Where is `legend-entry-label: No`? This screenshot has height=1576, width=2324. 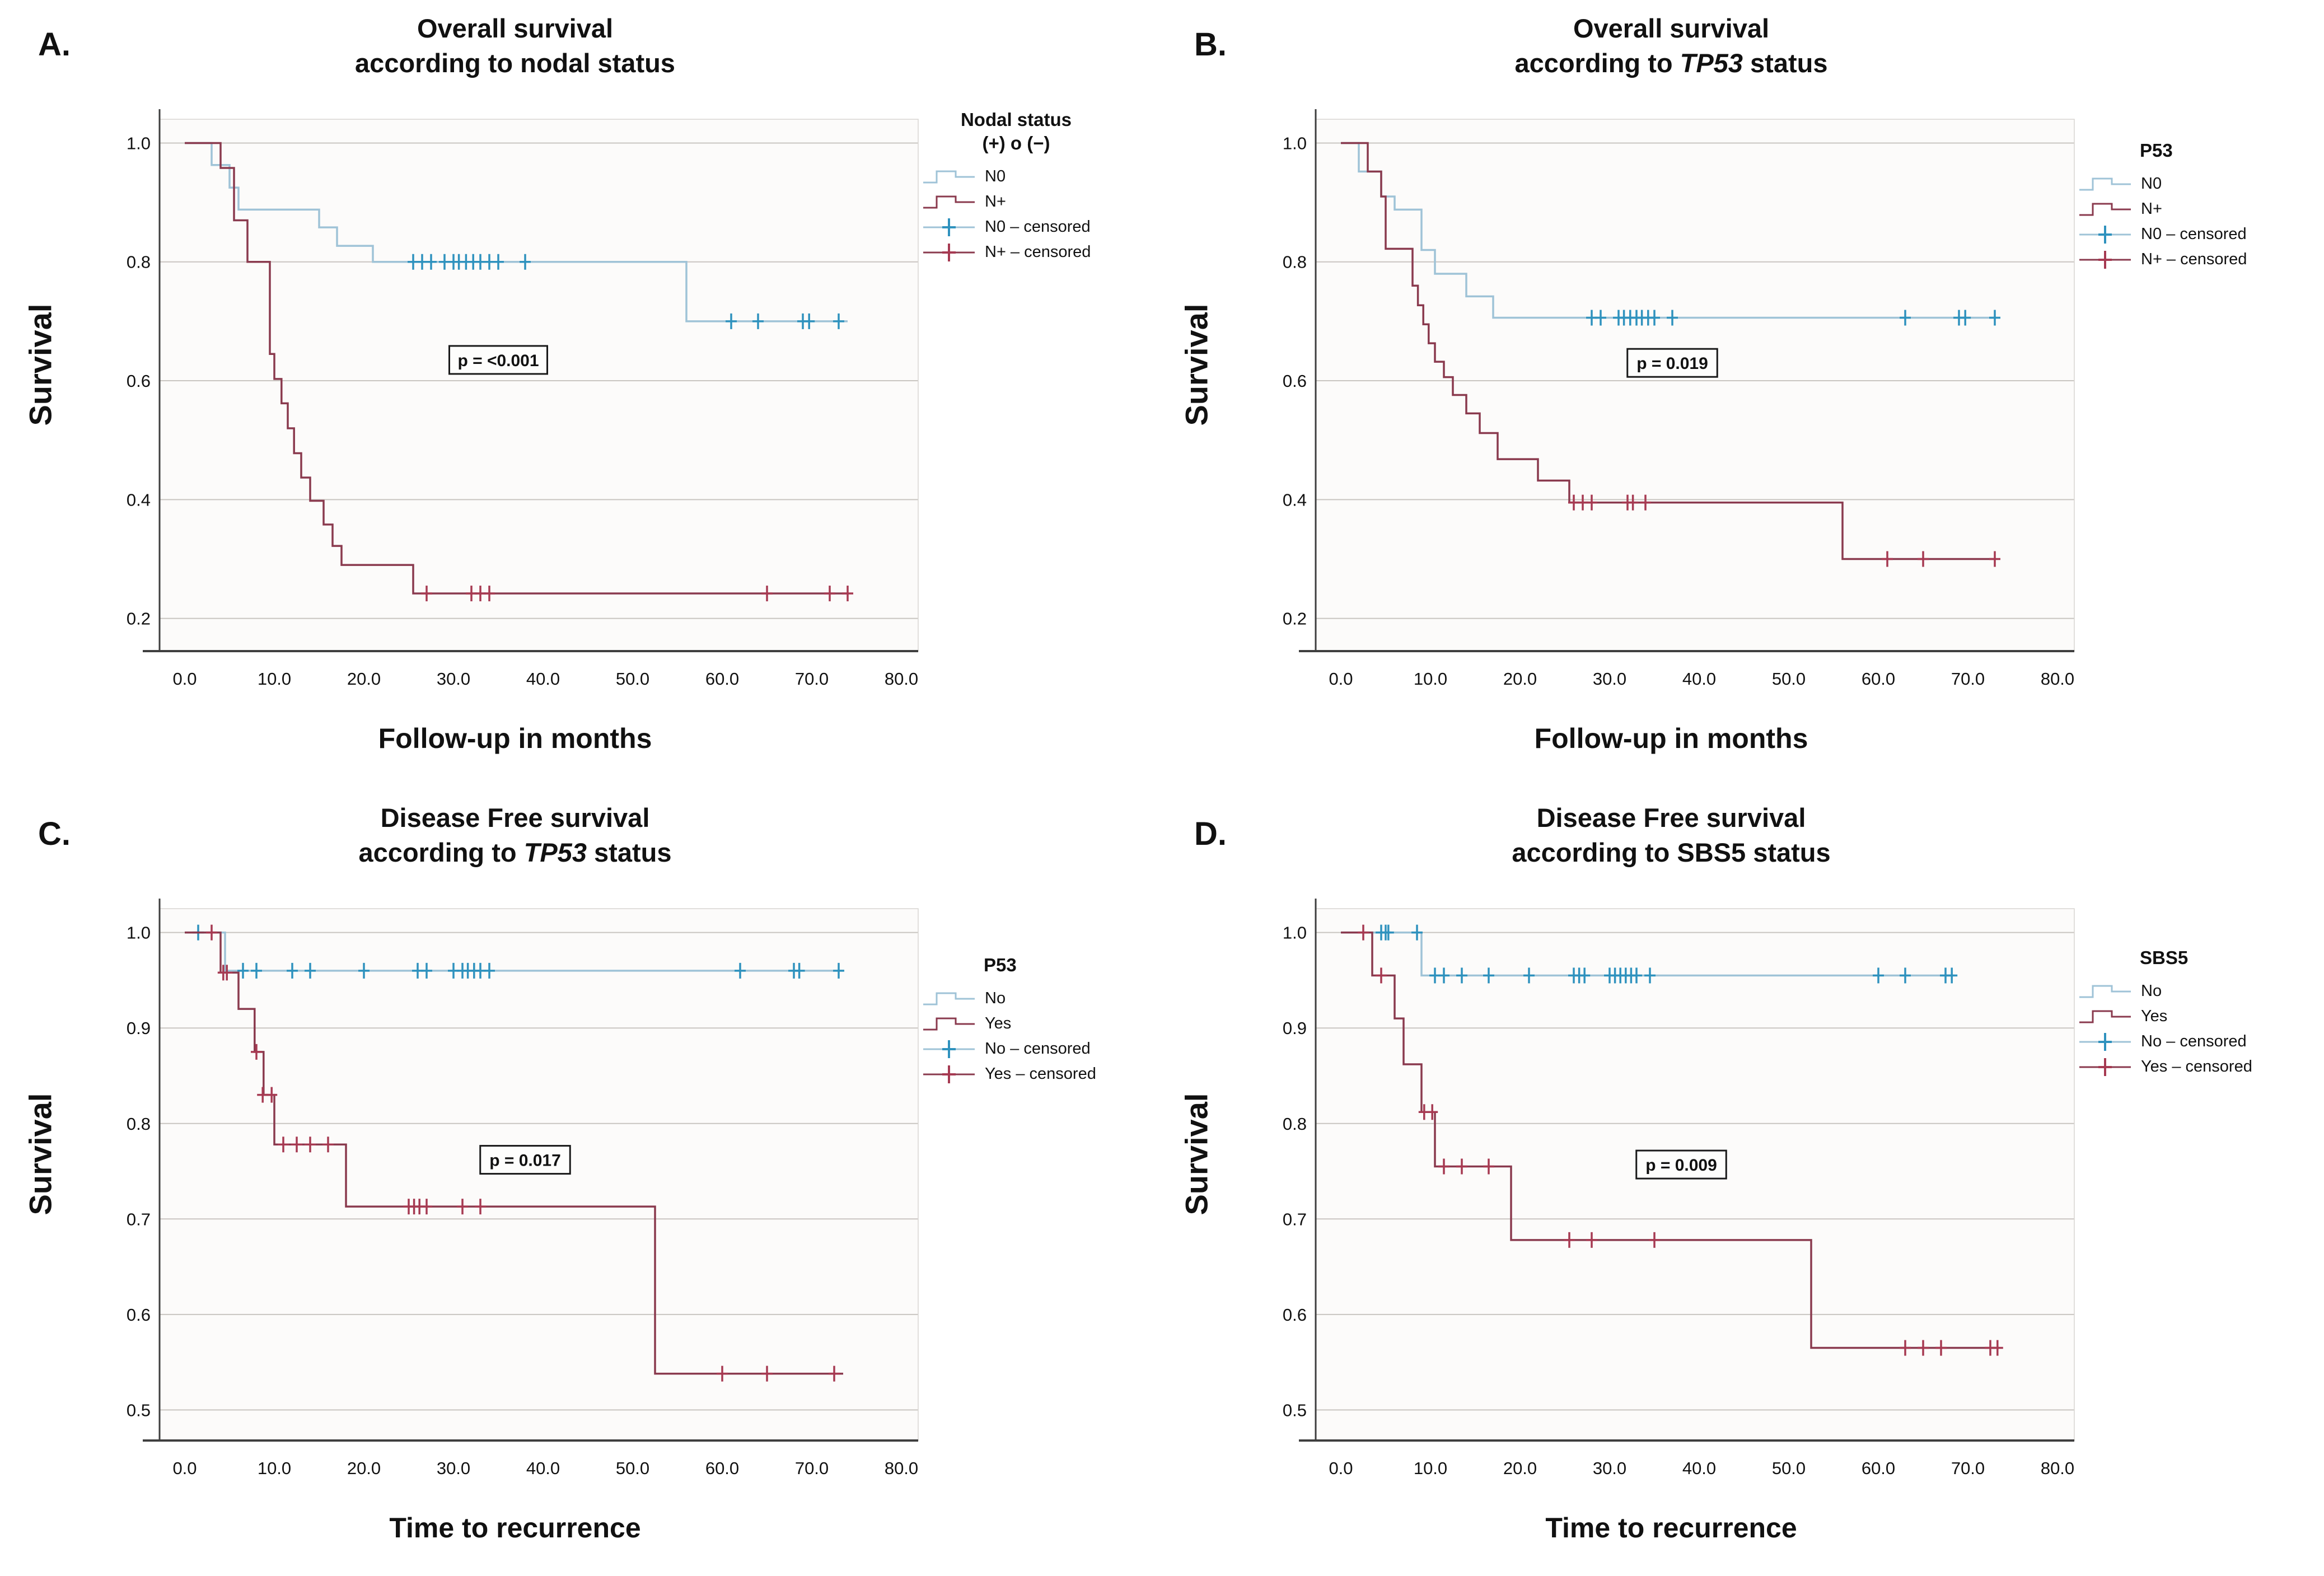
legend-entry-label: No is located at coordinates (995, 998).